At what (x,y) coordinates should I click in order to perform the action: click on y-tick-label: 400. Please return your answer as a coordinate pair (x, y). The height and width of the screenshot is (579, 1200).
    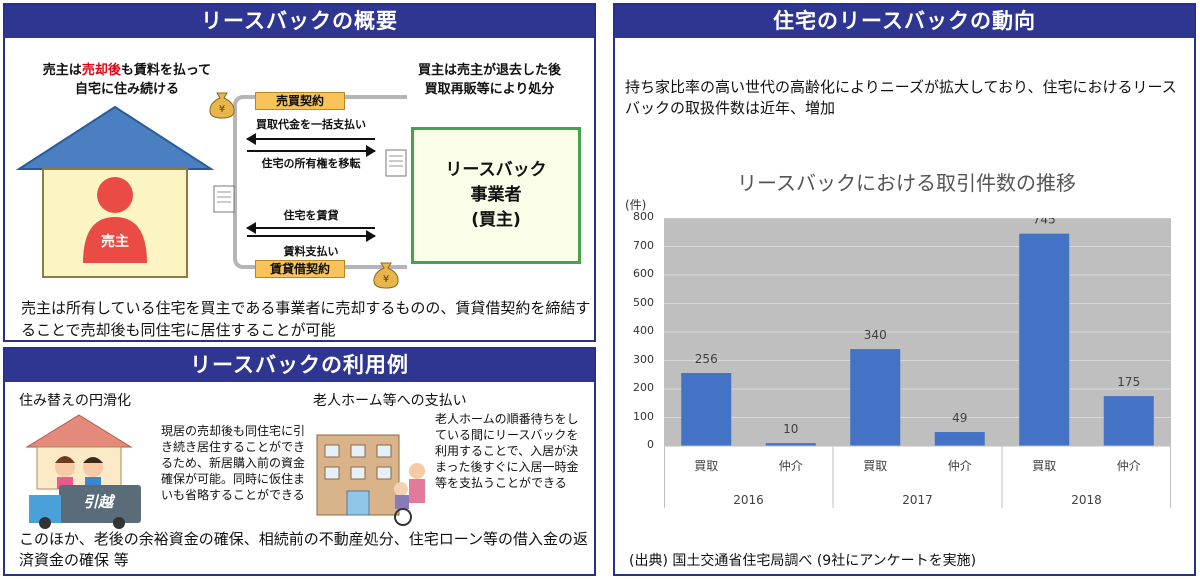
    Looking at the image, I should click on (643, 330).